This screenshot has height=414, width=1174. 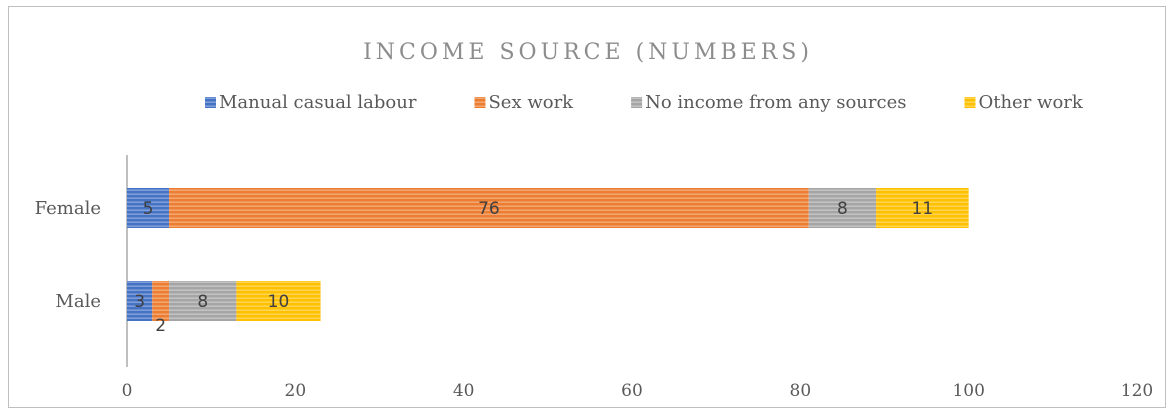 I want to click on data-label-male-sex-work: 2, so click(x=160, y=326).